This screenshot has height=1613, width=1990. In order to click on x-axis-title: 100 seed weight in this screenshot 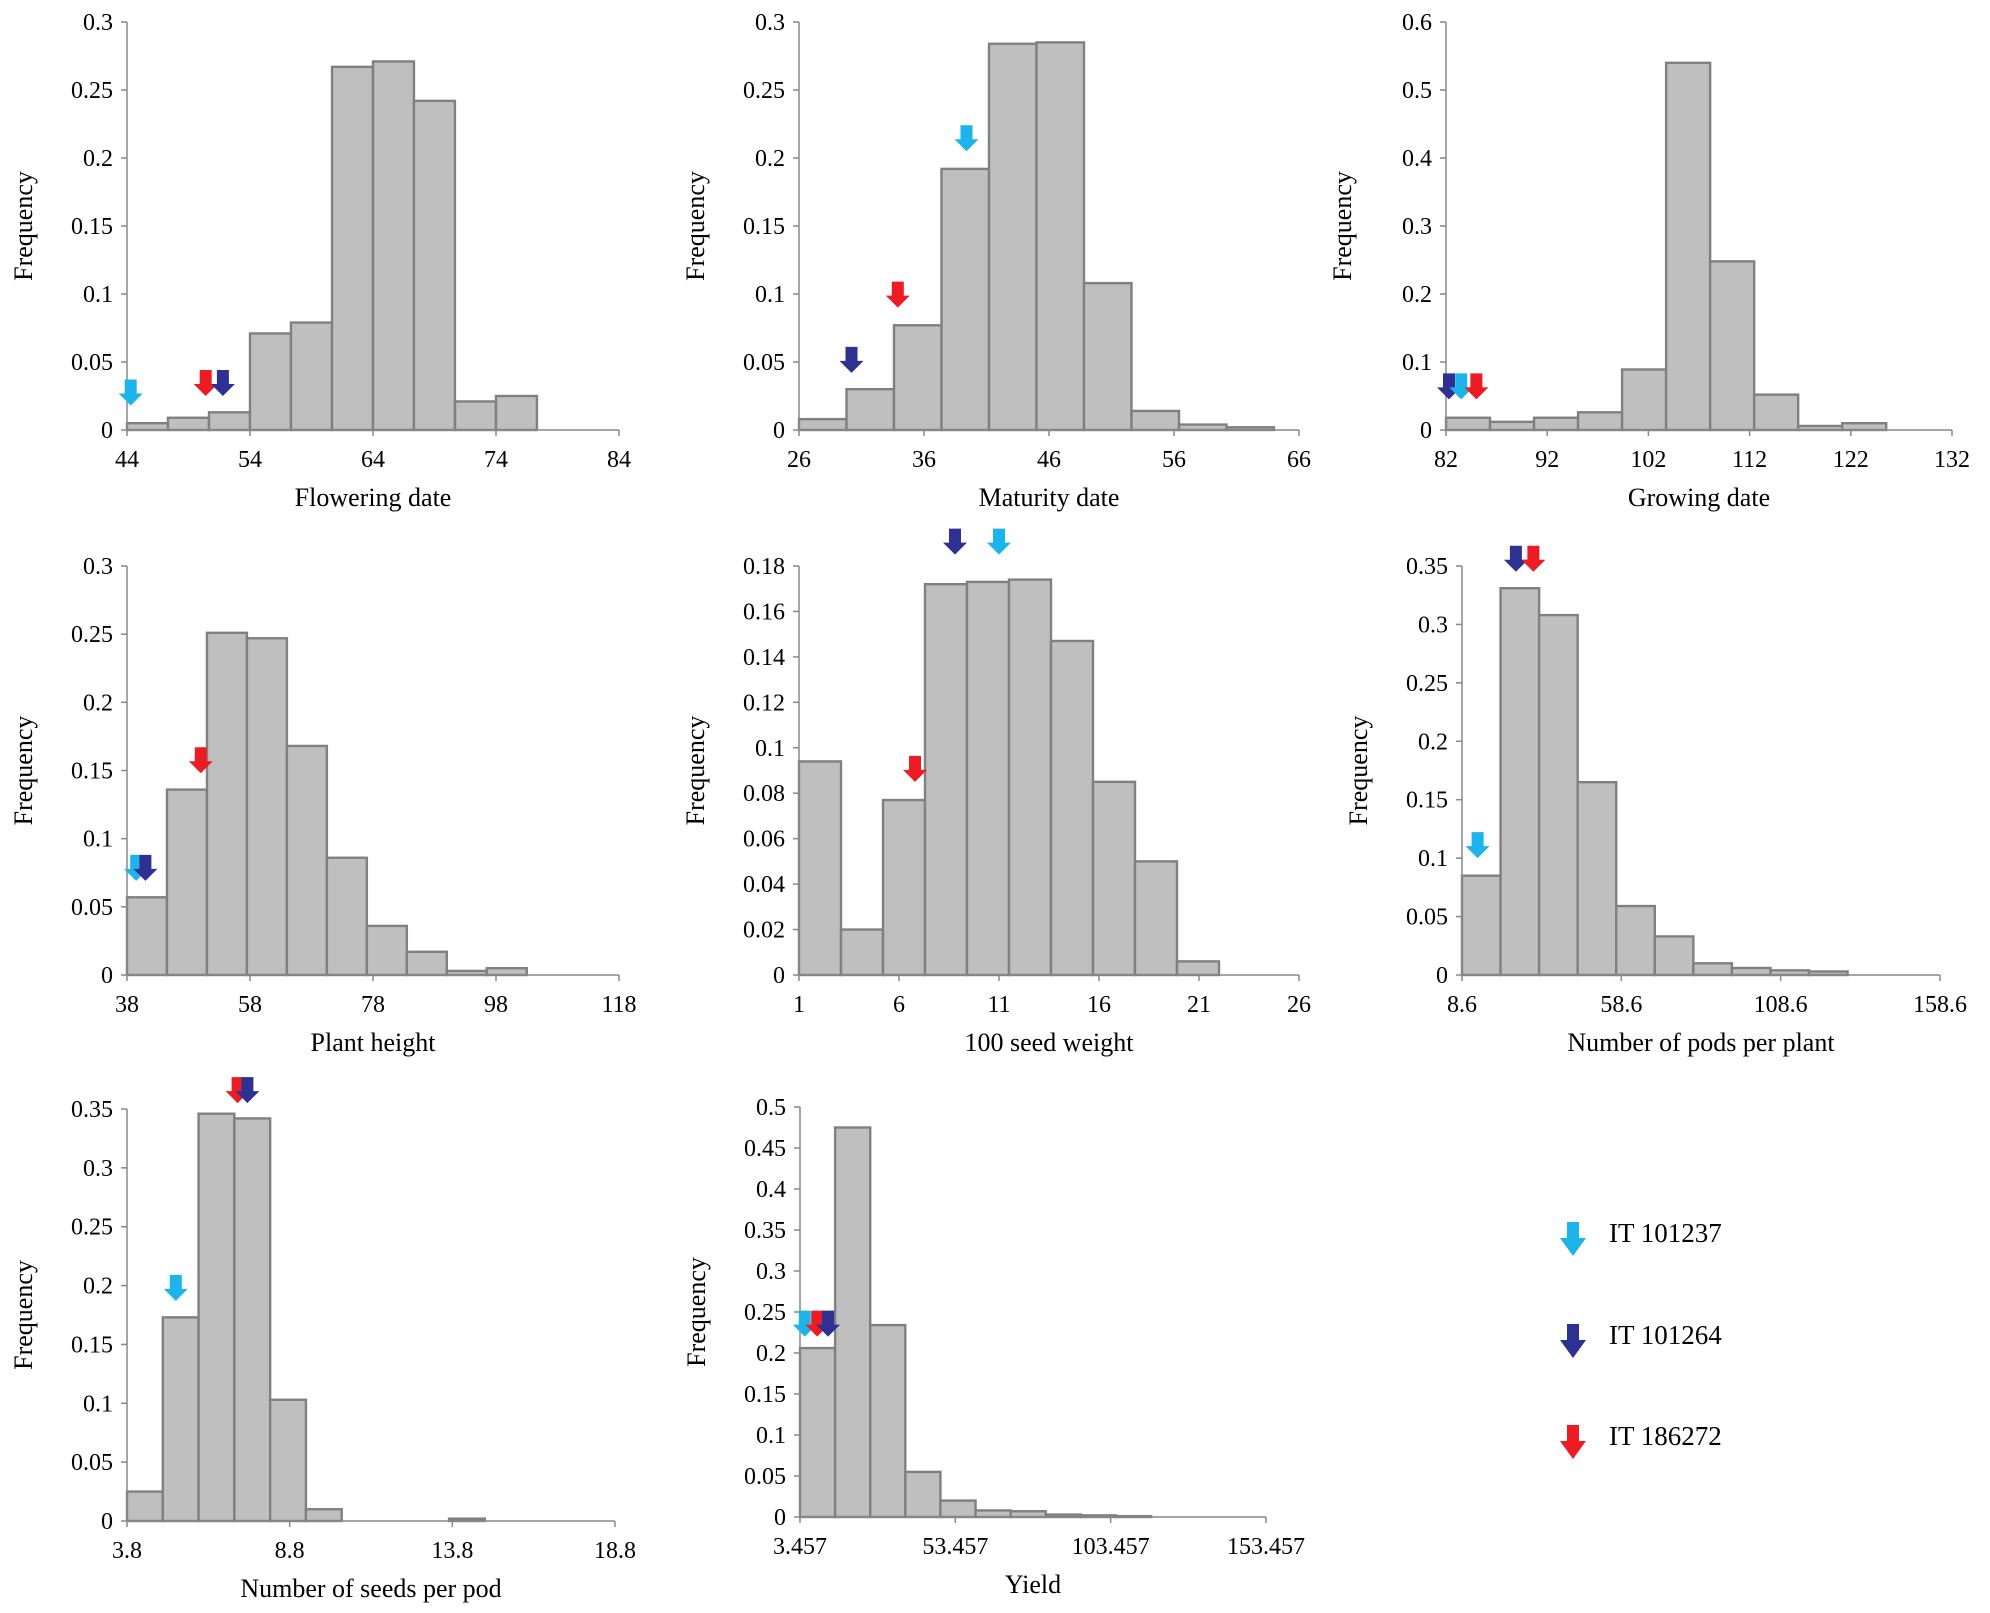, I will do `click(1050, 1042)`.